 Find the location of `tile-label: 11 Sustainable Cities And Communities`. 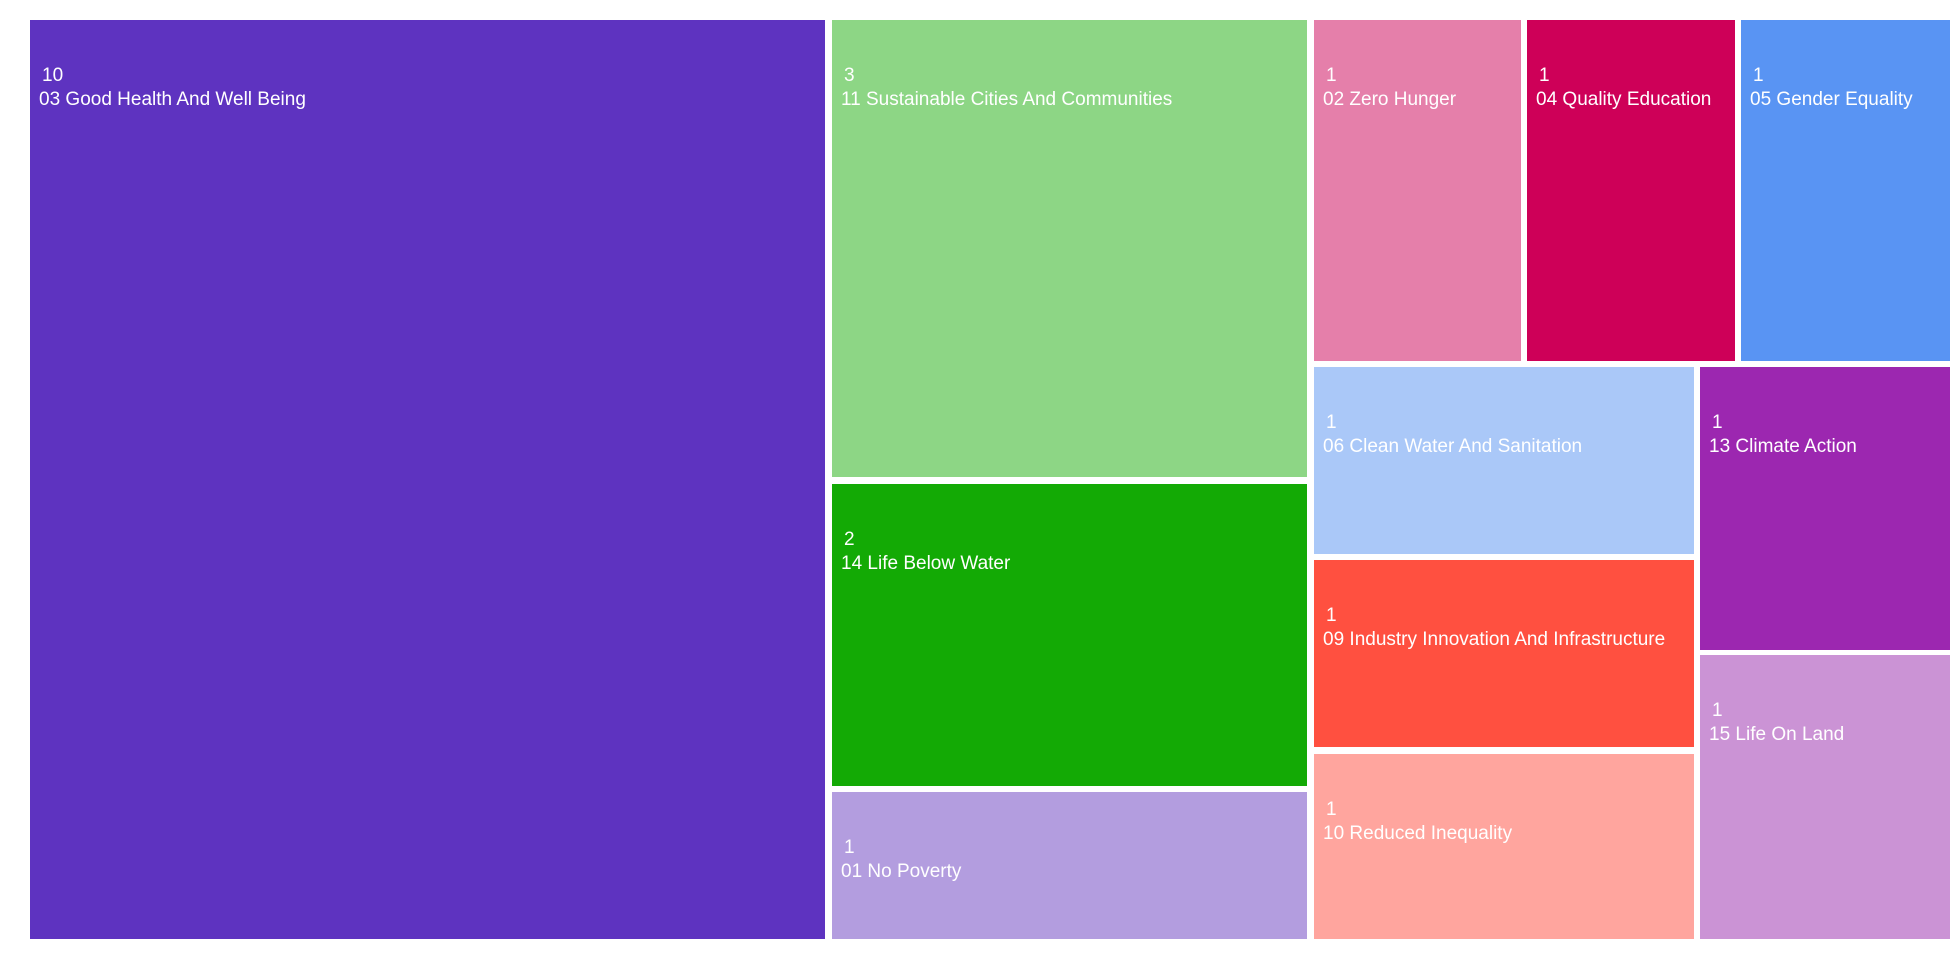

tile-label: 11 Sustainable Cities And Communities is located at coordinates (1007, 99).